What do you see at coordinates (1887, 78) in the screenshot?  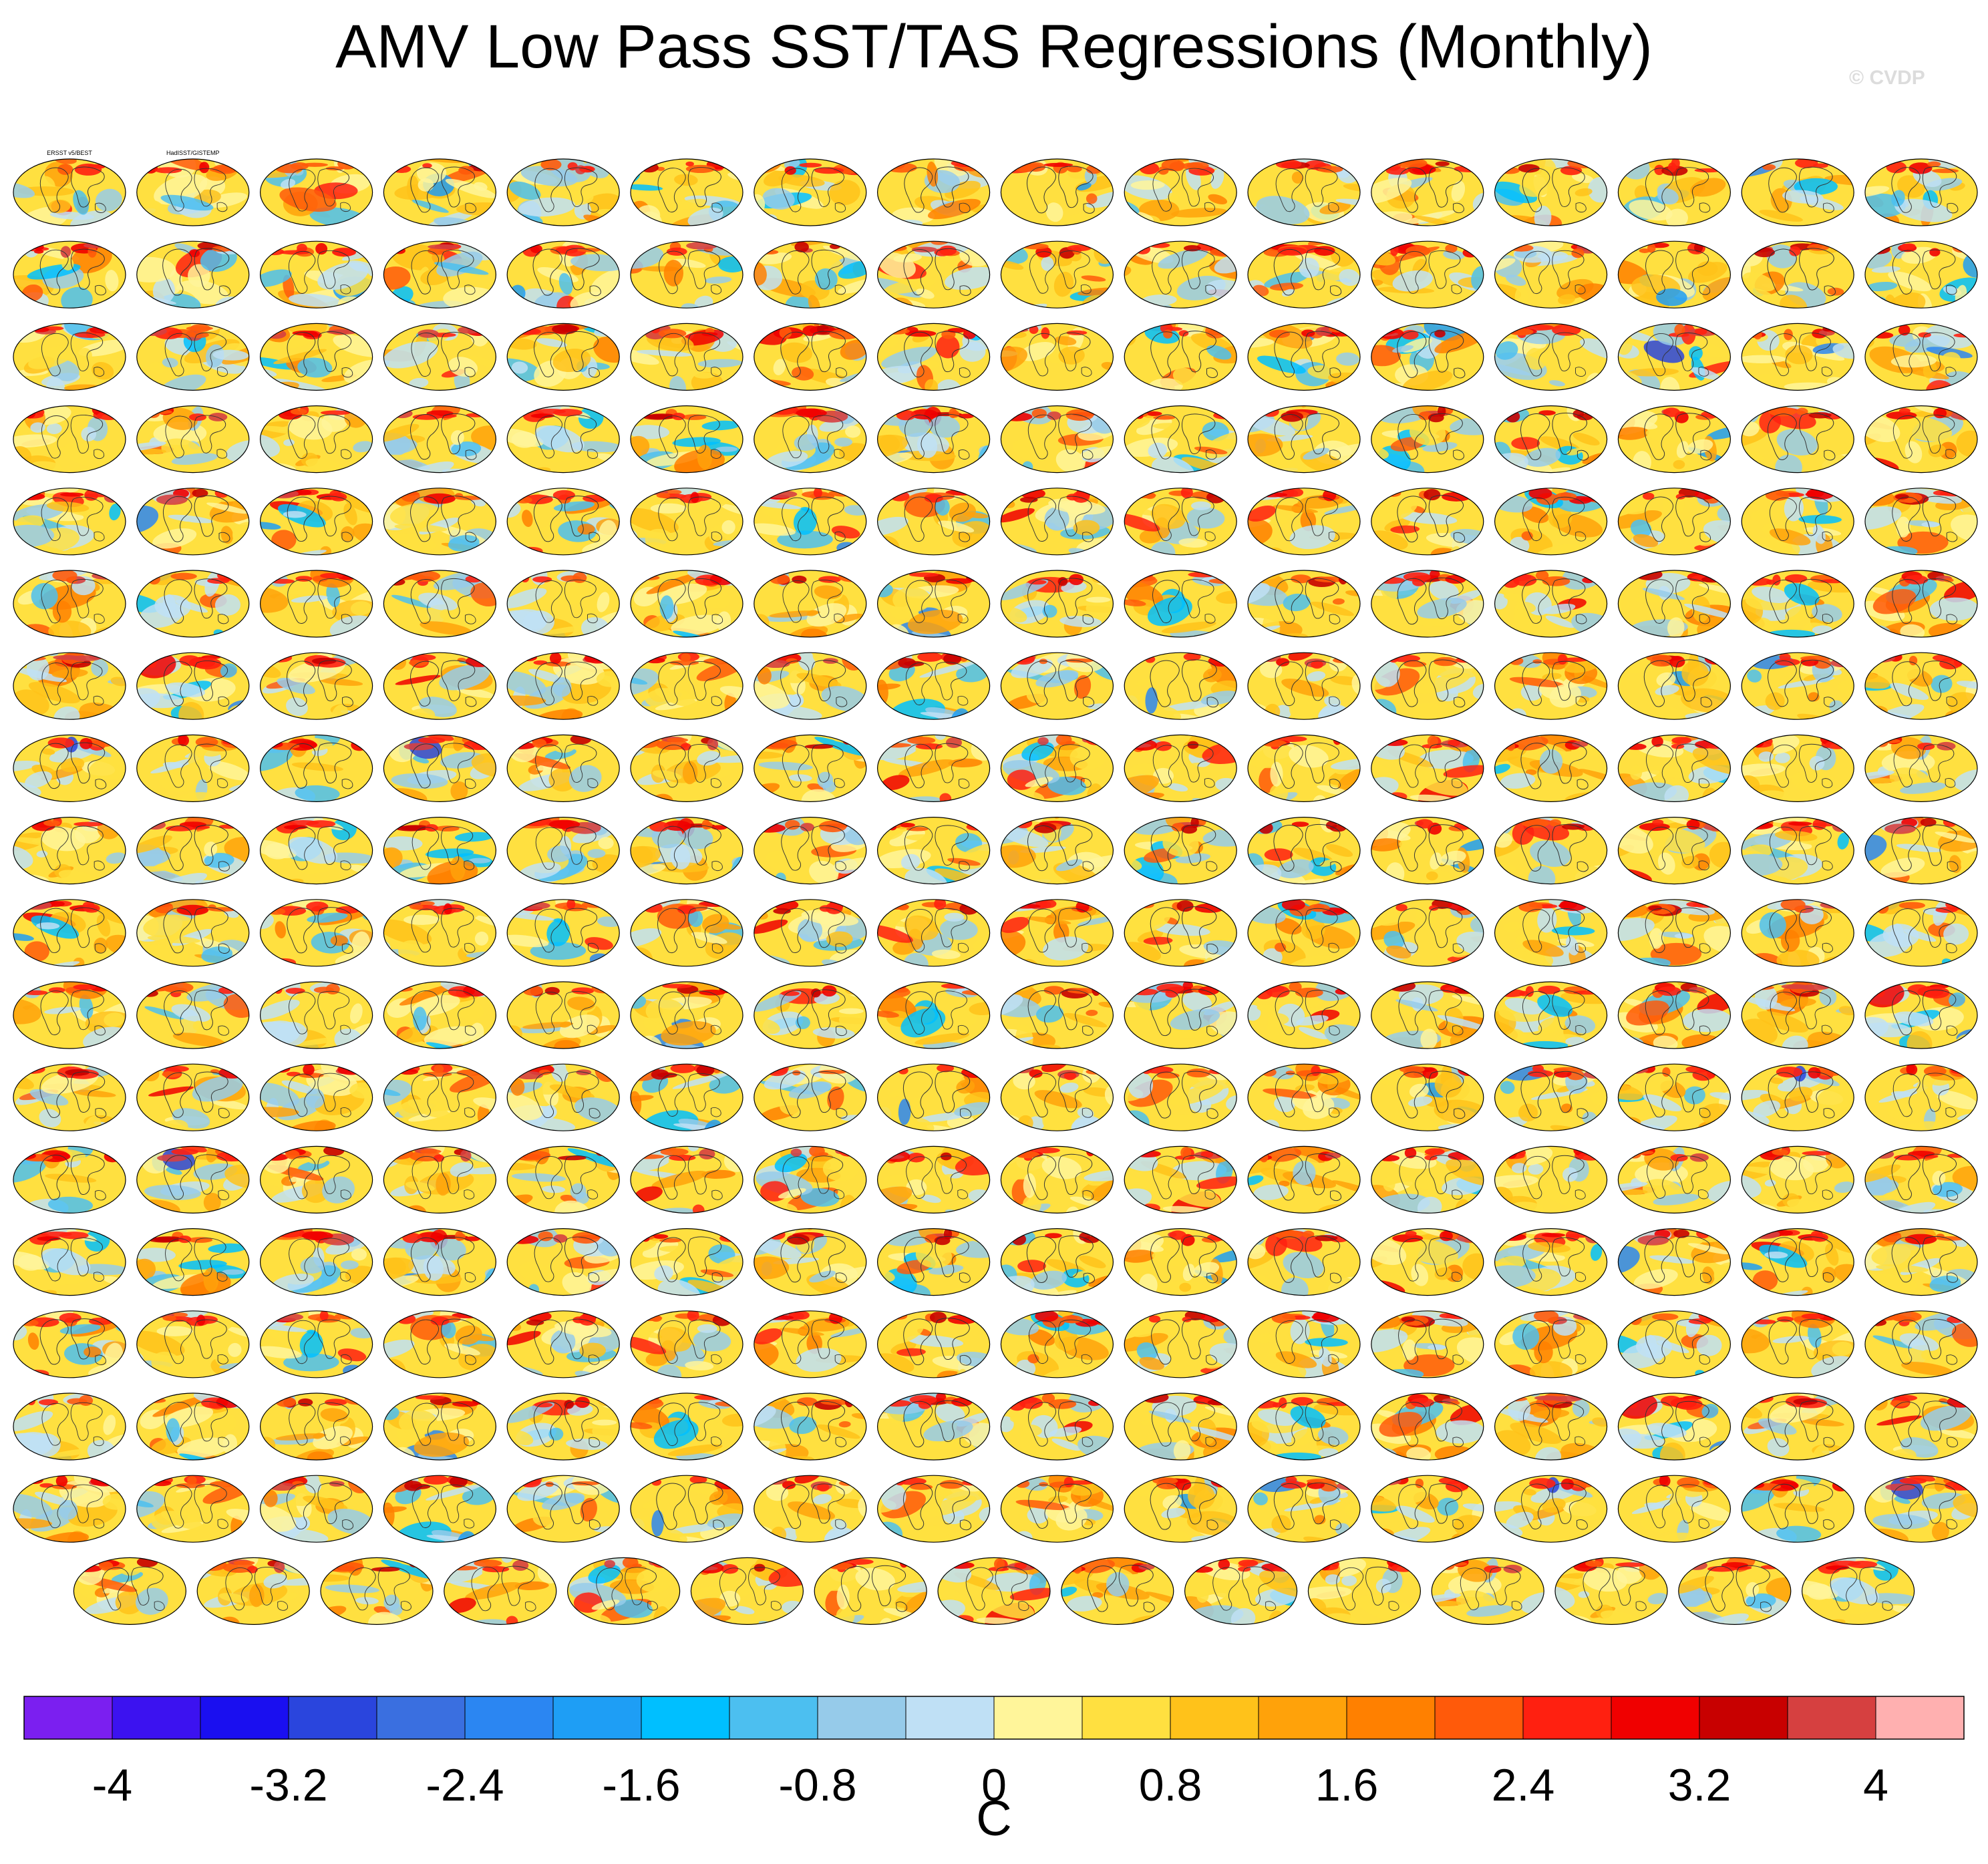 I see `cvdp-watermark: © CVDP` at bounding box center [1887, 78].